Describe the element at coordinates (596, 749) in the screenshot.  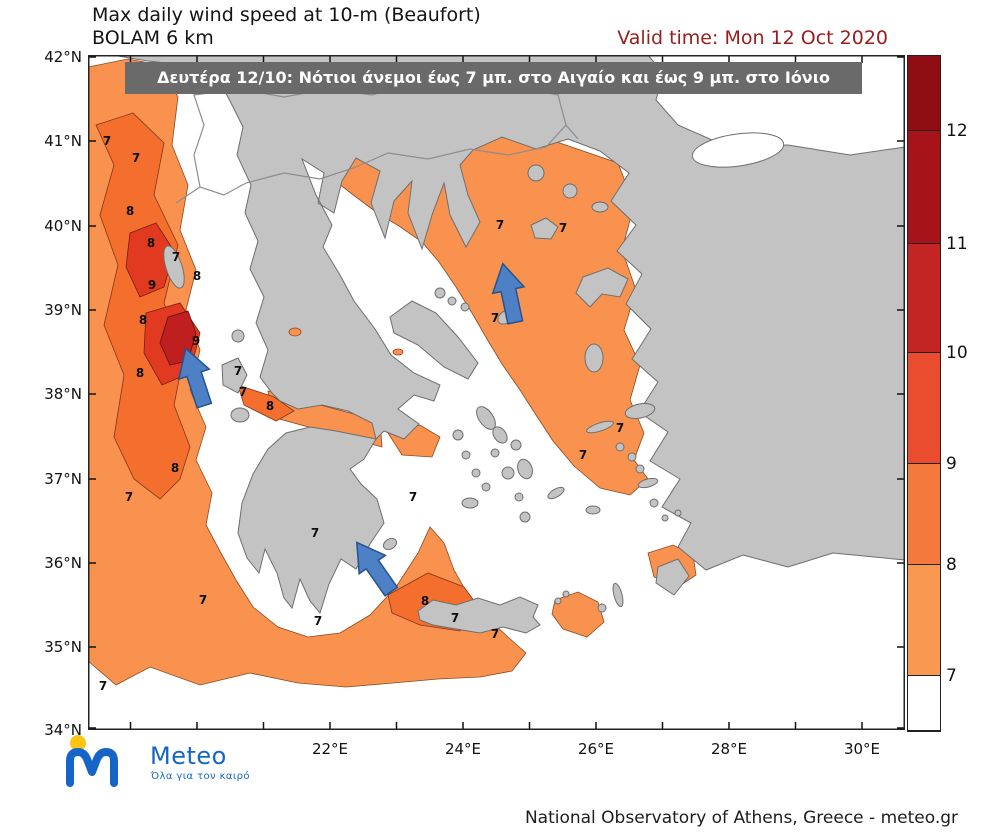
I see `lon-axis-label: 26°E` at that location.